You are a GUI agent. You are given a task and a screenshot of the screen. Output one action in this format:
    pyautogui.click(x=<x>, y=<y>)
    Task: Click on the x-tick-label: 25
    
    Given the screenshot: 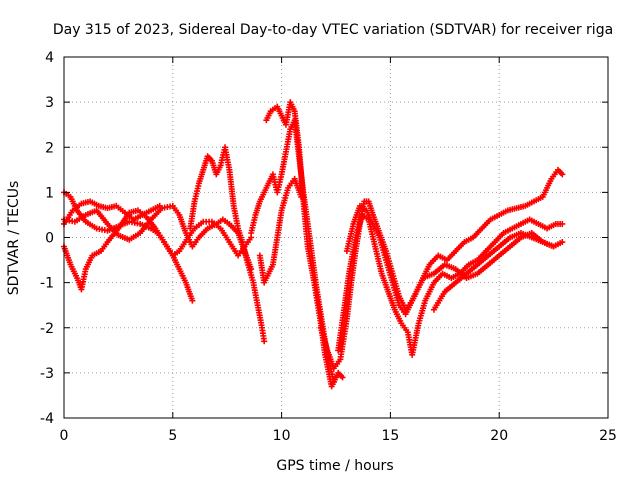 What is the action you would take?
    pyautogui.click(x=608, y=436)
    